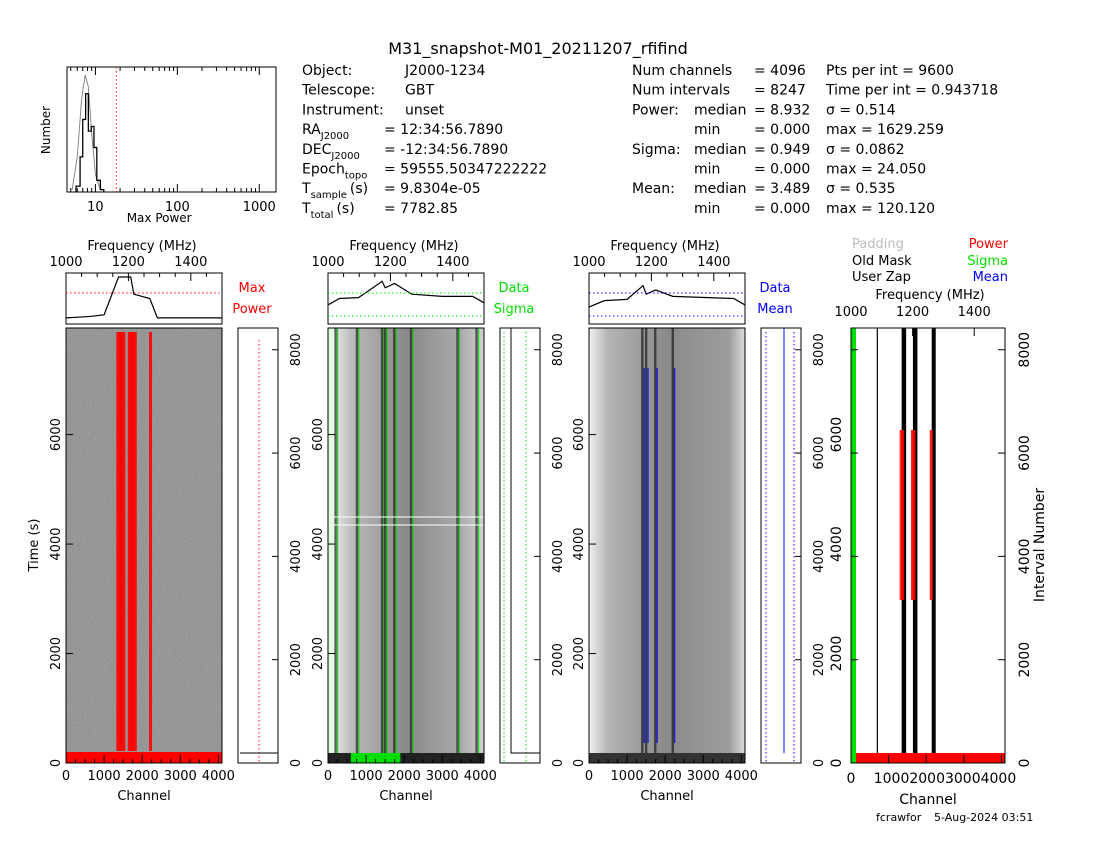 This screenshot has height=850, width=1100. What do you see at coordinates (878, 244) in the screenshot?
I see `mask-legend-item: Padding` at bounding box center [878, 244].